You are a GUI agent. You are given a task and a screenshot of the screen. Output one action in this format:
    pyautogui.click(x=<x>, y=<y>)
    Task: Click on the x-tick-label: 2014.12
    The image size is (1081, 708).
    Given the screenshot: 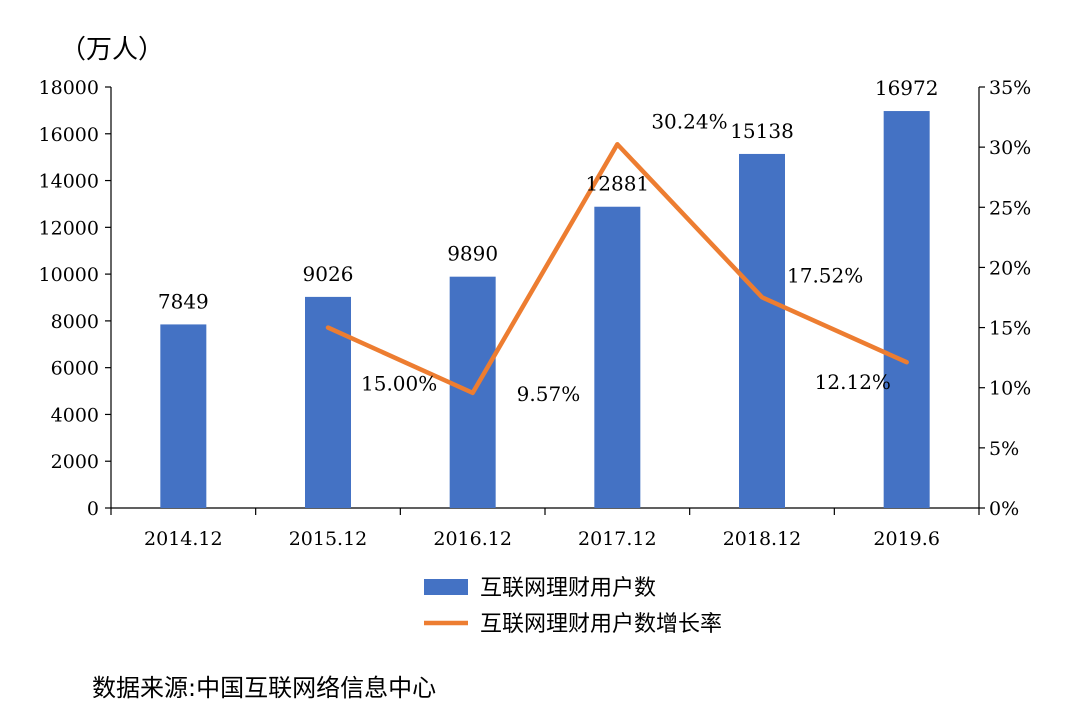 What is the action you would take?
    pyautogui.click(x=183, y=539)
    